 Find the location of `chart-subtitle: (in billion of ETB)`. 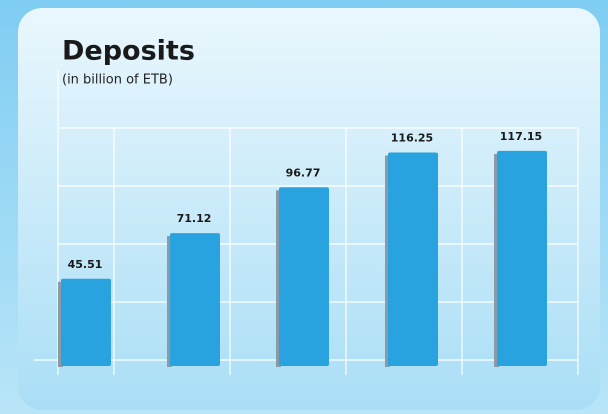

chart-subtitle: (in billion of ETB) is located at coordinates (117, 80).